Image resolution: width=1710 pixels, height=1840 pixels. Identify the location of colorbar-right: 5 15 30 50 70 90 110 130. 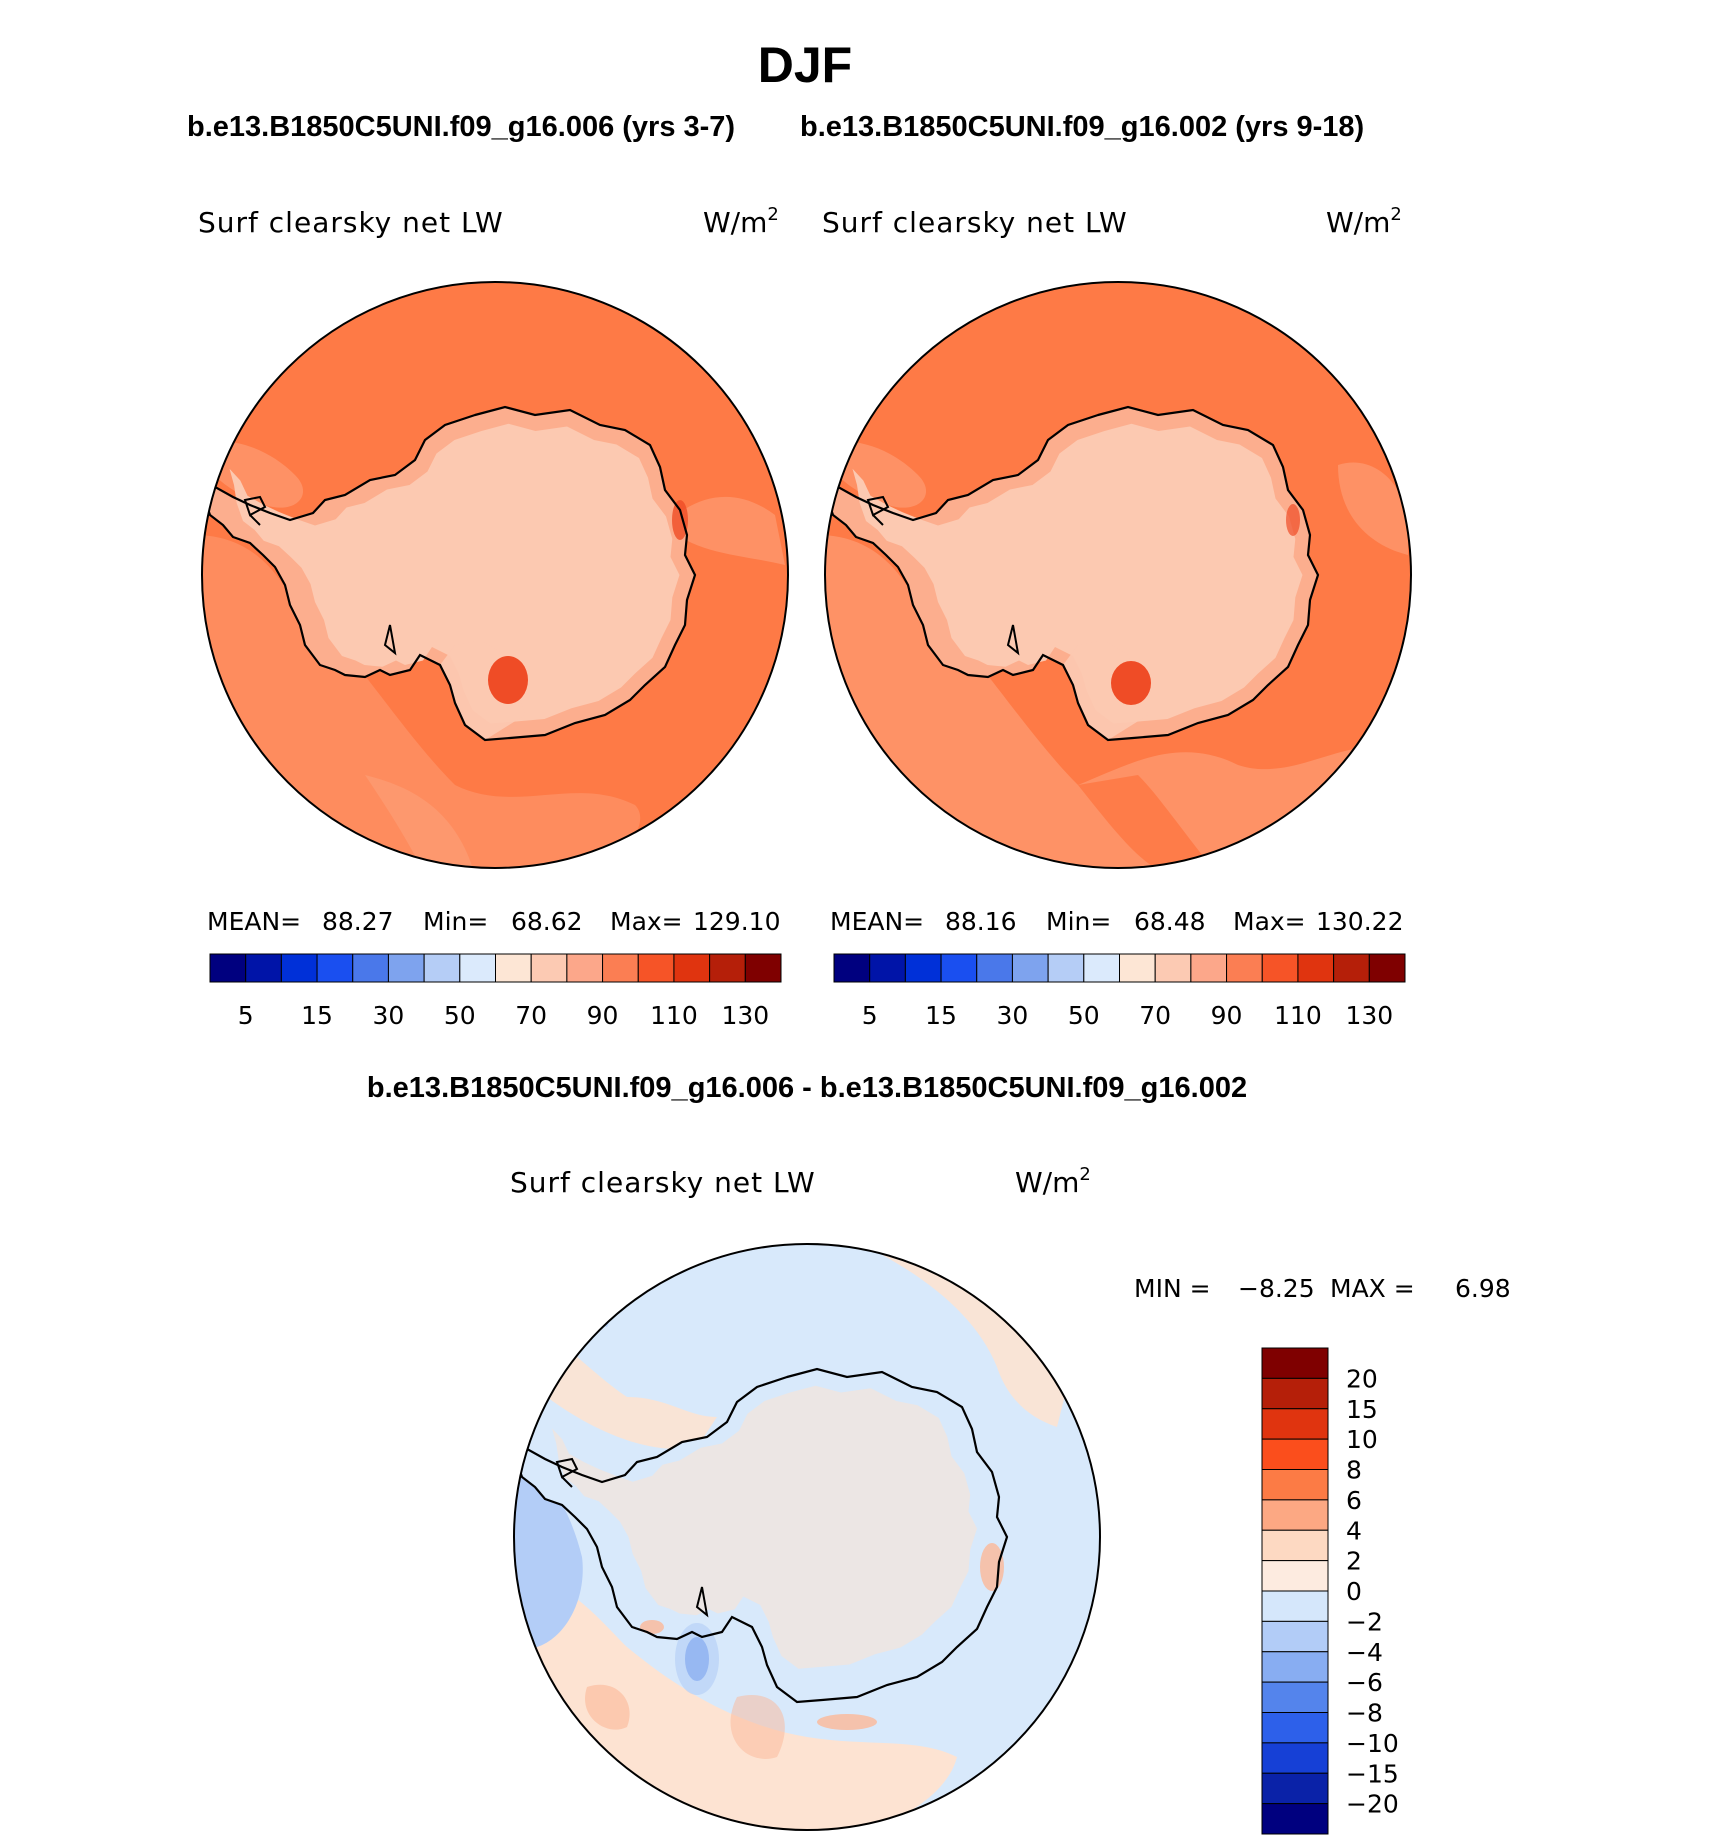
(1119, 991).